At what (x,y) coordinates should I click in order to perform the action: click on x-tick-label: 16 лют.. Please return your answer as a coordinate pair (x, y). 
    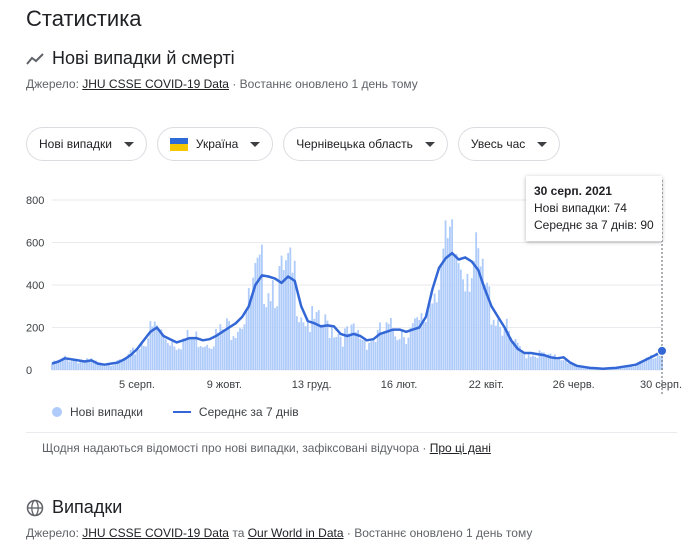
    Looking at the image, I should click on (399, 385).